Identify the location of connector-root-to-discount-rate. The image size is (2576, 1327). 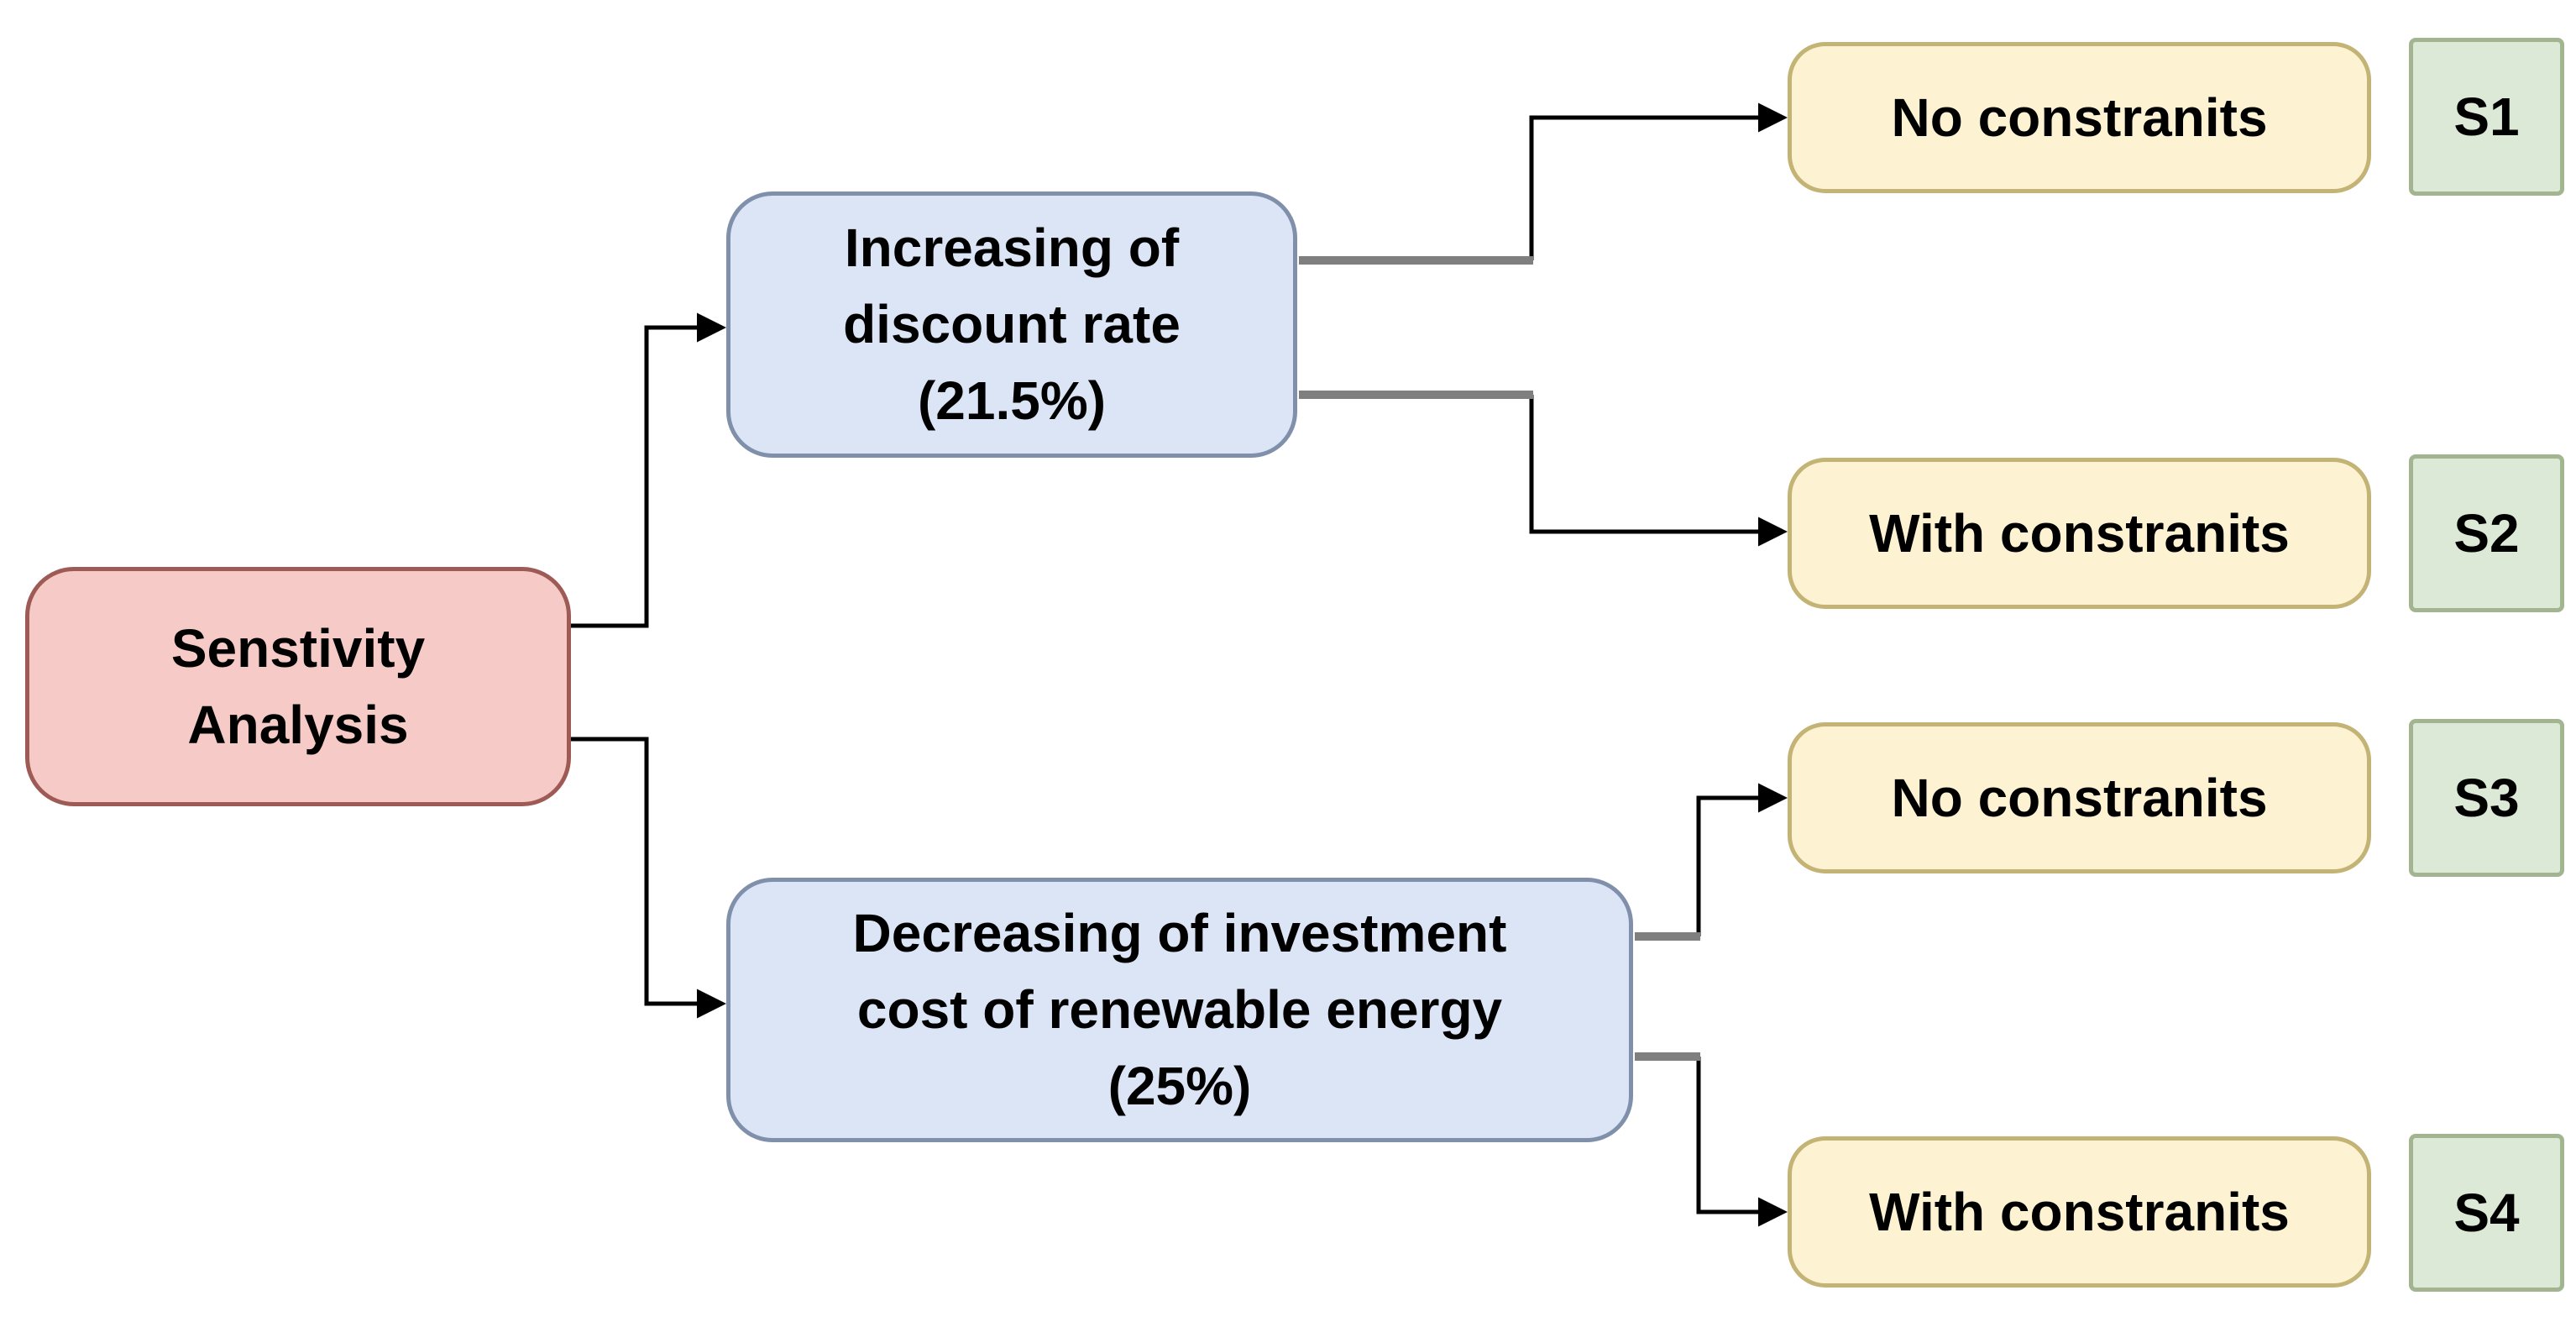
(648, 470).